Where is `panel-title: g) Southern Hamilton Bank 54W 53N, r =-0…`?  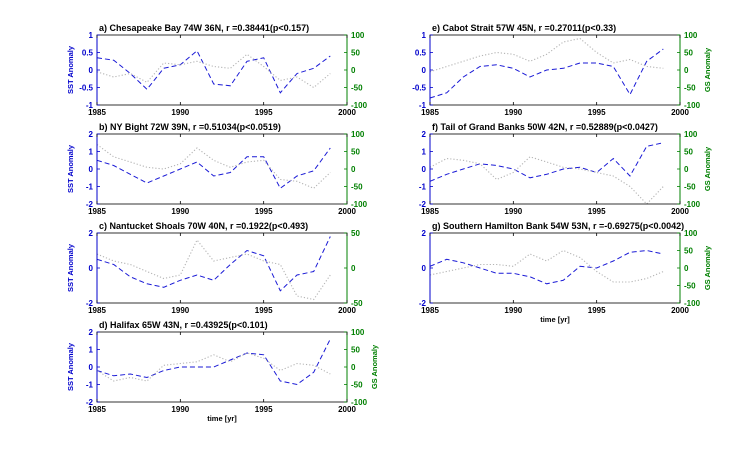 panel-title: g) Southern Hamilton Bank 54W 53N, r =-0… is located at coordinates (558, 226).